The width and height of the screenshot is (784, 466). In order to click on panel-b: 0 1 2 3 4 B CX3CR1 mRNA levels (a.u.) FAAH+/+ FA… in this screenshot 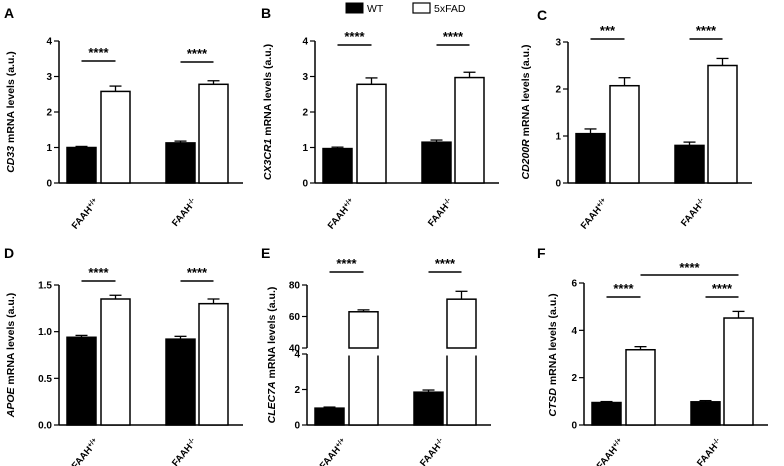, I will do `click(380, 118)`.